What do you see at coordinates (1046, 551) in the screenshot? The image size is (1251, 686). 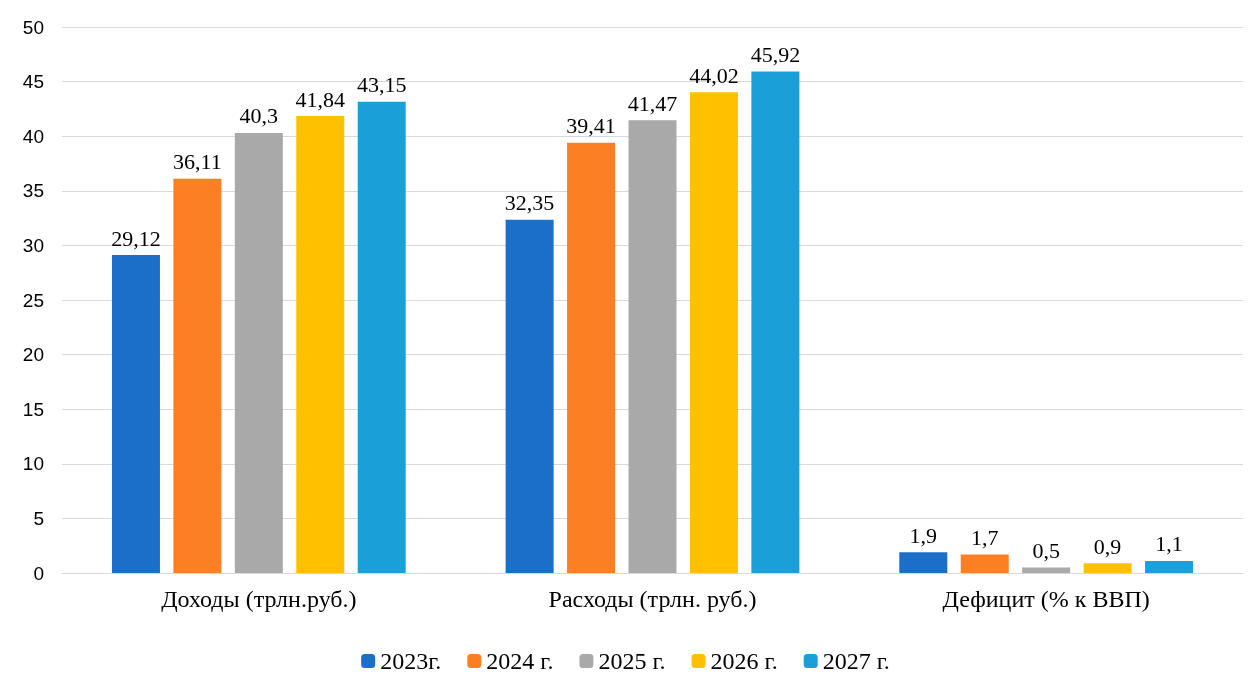 I see `data-label: 0,5` at bounding box center [1046, 551].